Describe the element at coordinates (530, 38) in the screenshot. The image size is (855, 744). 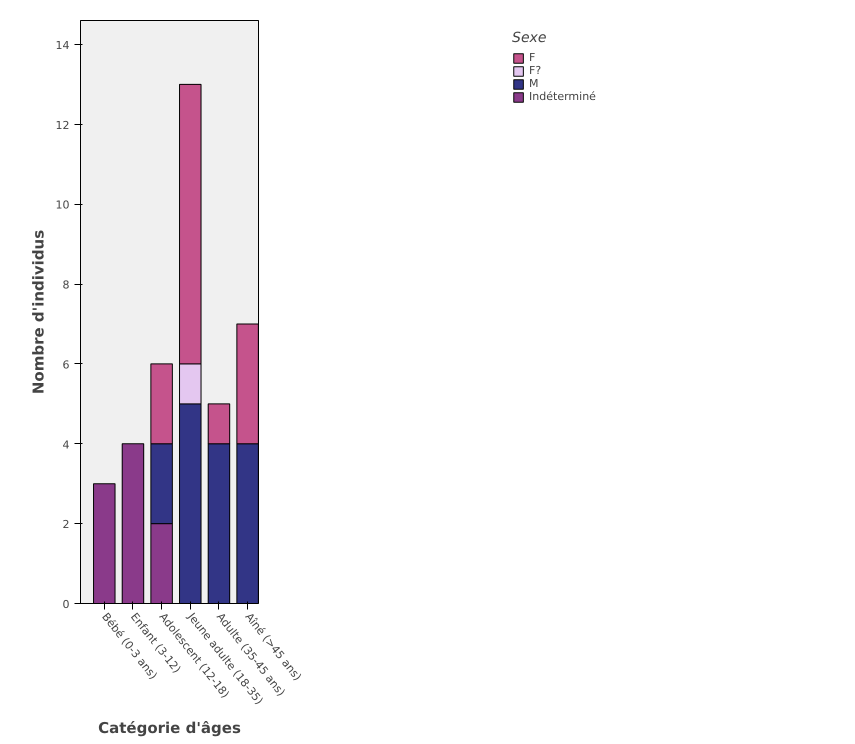
I see `legend-title: Sexe` at that location.